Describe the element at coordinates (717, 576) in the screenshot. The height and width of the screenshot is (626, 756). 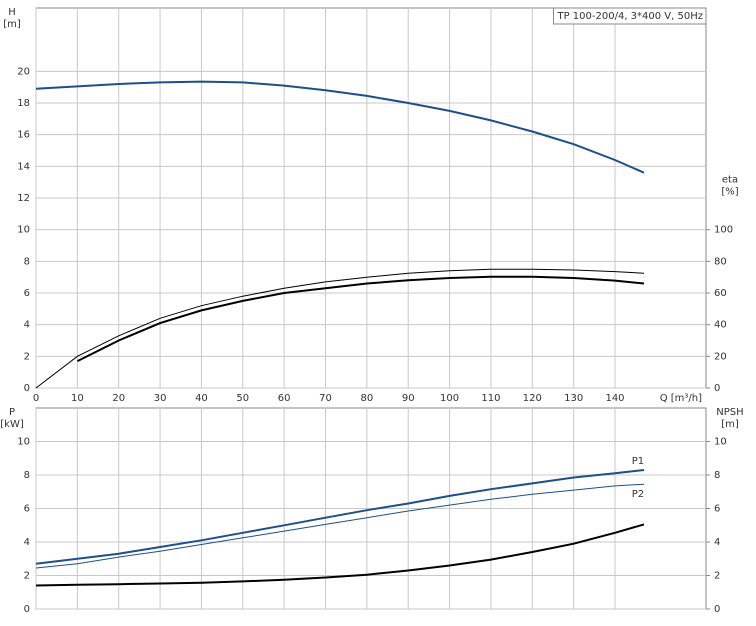
I see `y2-tick-label: 2` at that location.